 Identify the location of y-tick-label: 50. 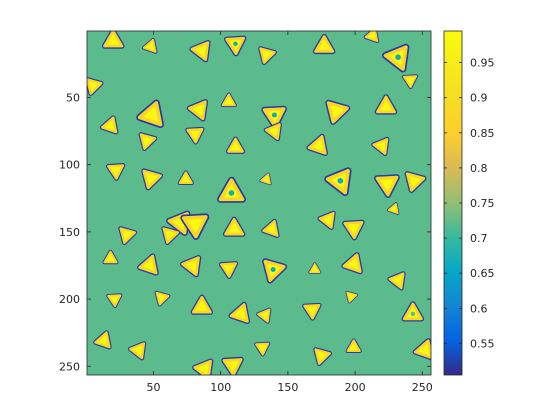
(73, 98).